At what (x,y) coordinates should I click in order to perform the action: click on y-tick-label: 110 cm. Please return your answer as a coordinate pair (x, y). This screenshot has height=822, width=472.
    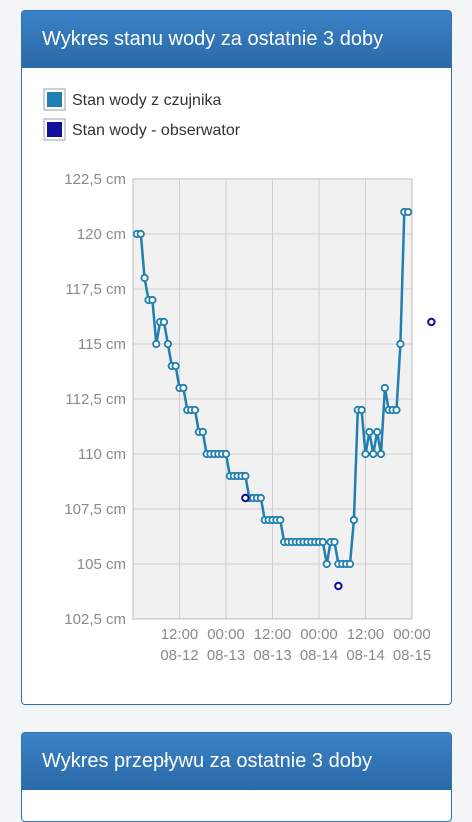
    Looking at the image, I should click on (102, 454).